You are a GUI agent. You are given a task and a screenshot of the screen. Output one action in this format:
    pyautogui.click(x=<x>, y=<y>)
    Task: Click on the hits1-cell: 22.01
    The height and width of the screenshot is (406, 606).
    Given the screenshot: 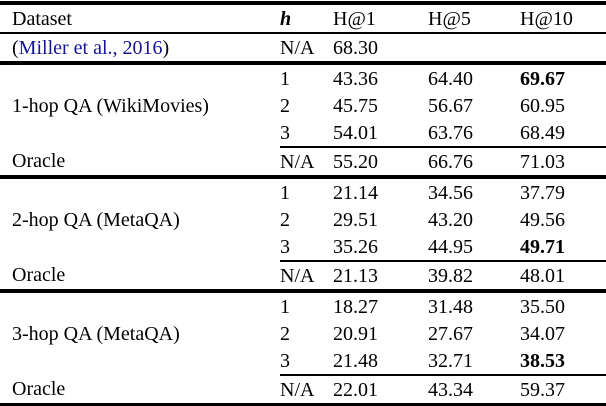 What is the action you would take?
    pyautogui.click(x=380, y=390)
    